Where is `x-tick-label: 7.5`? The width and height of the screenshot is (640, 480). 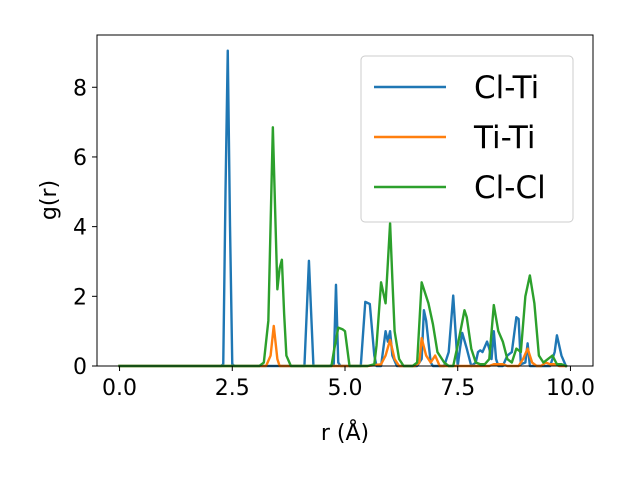 x-tick-label: 7.5 is located at coordinates (457, 388).